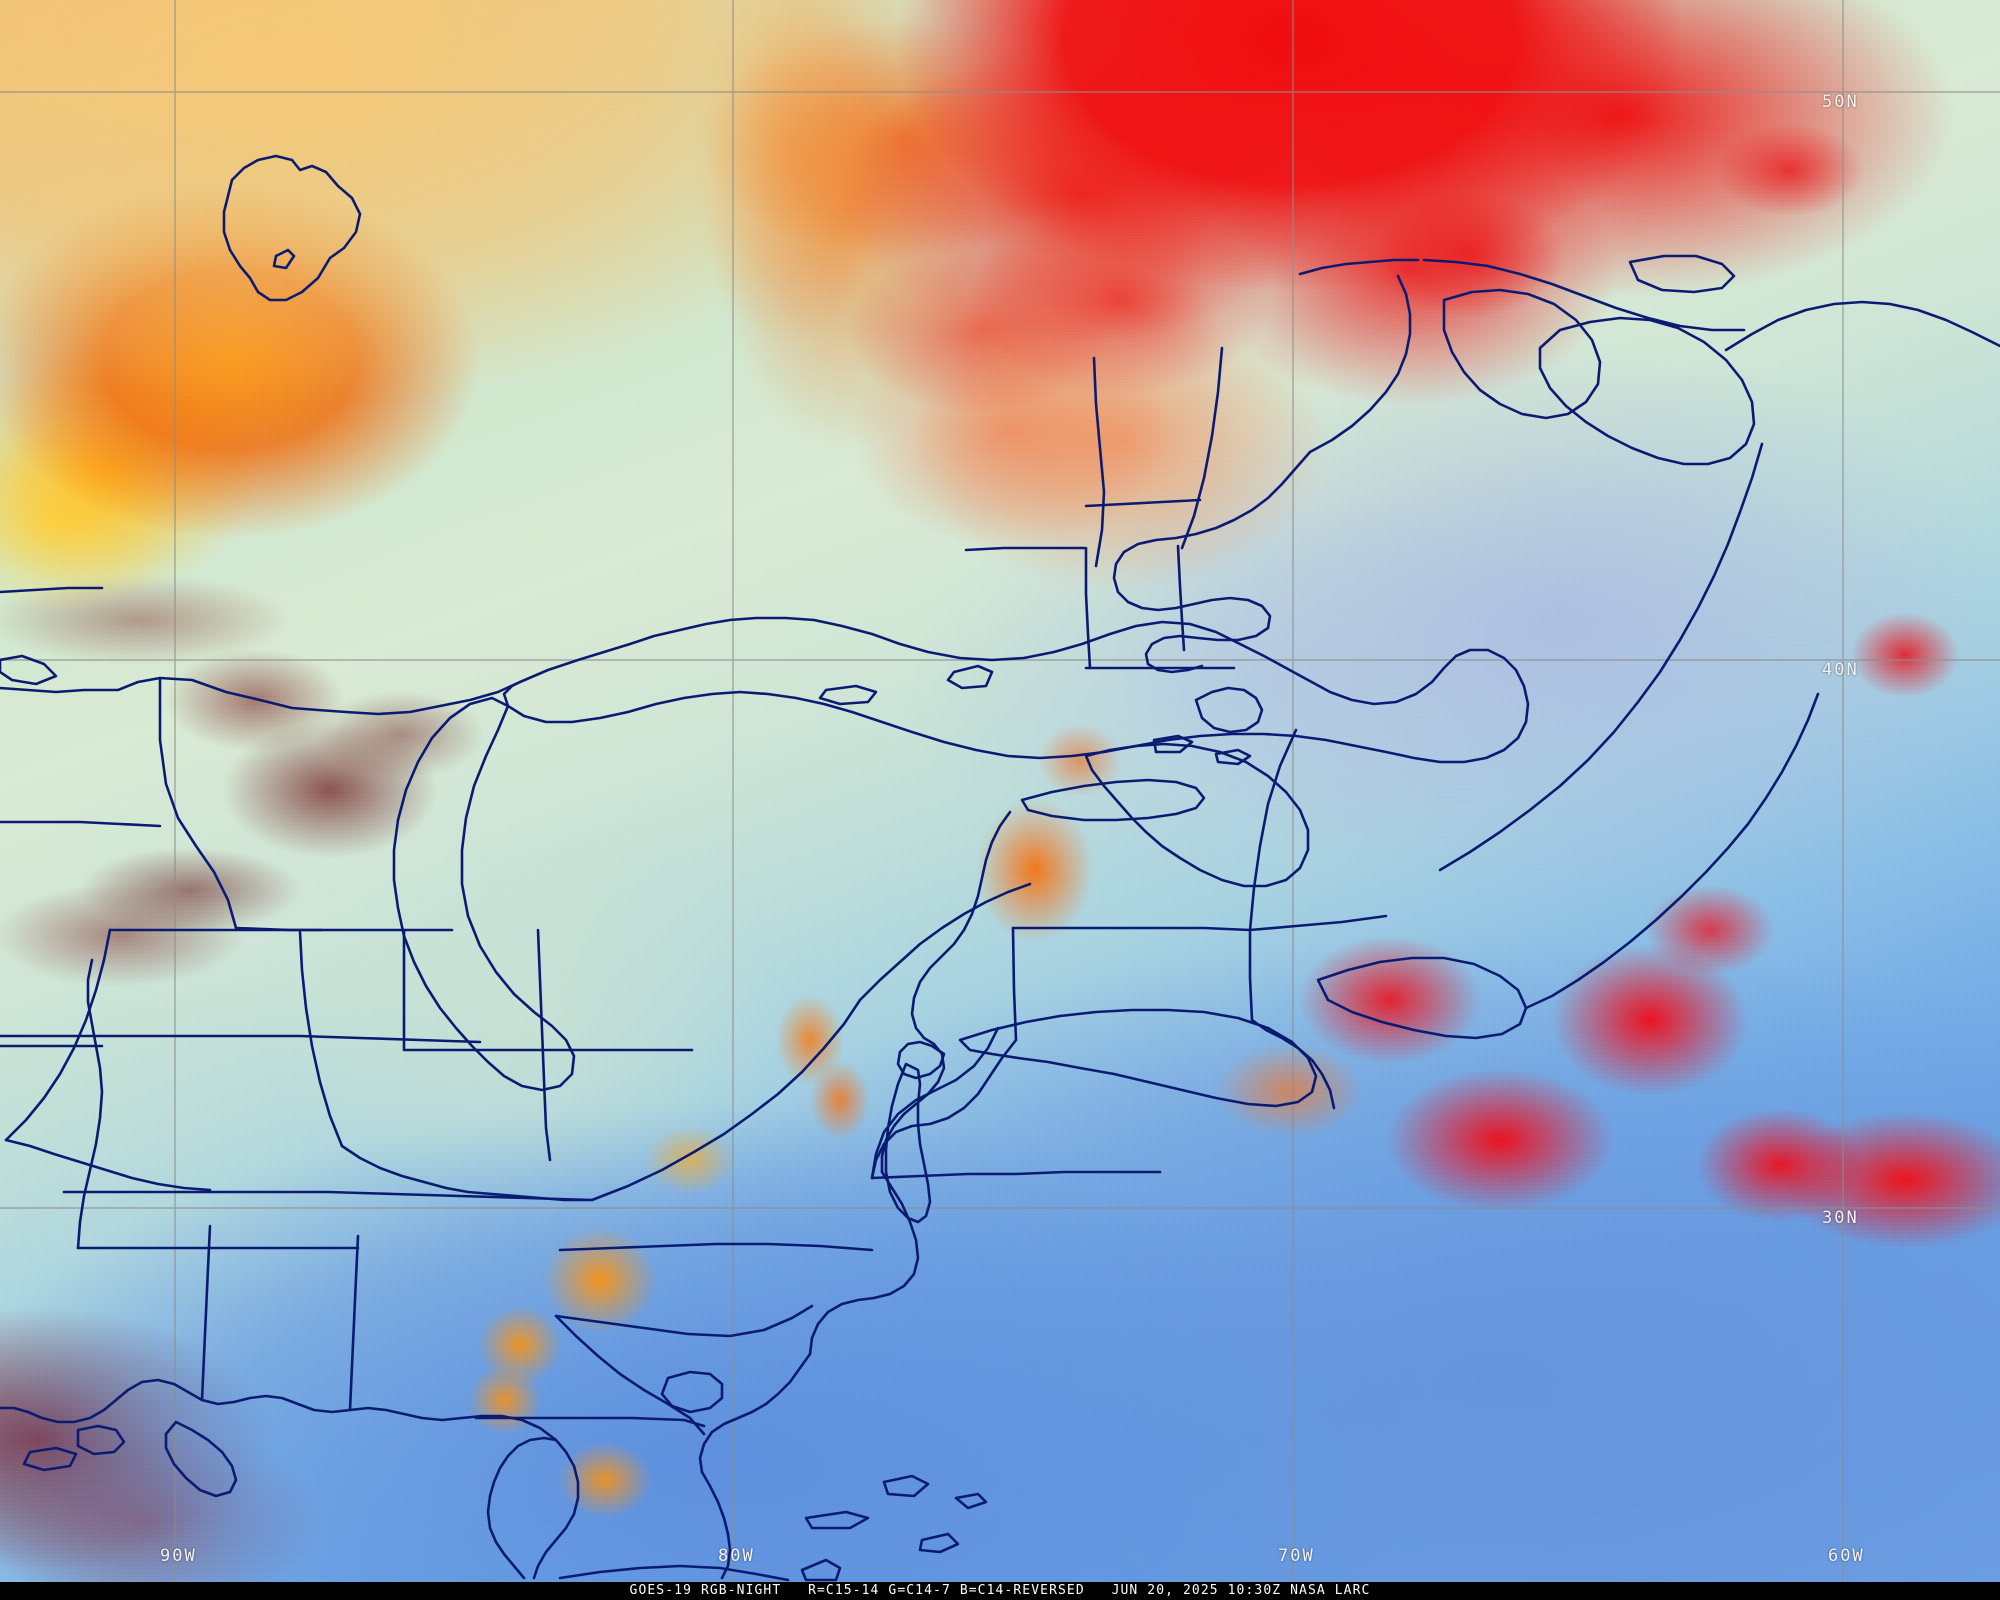 This screenshot has width=2000, height=1600. Describe the element at coordinates (522, 1508) in the screenshot. I see `florida-west-coast` at that location.